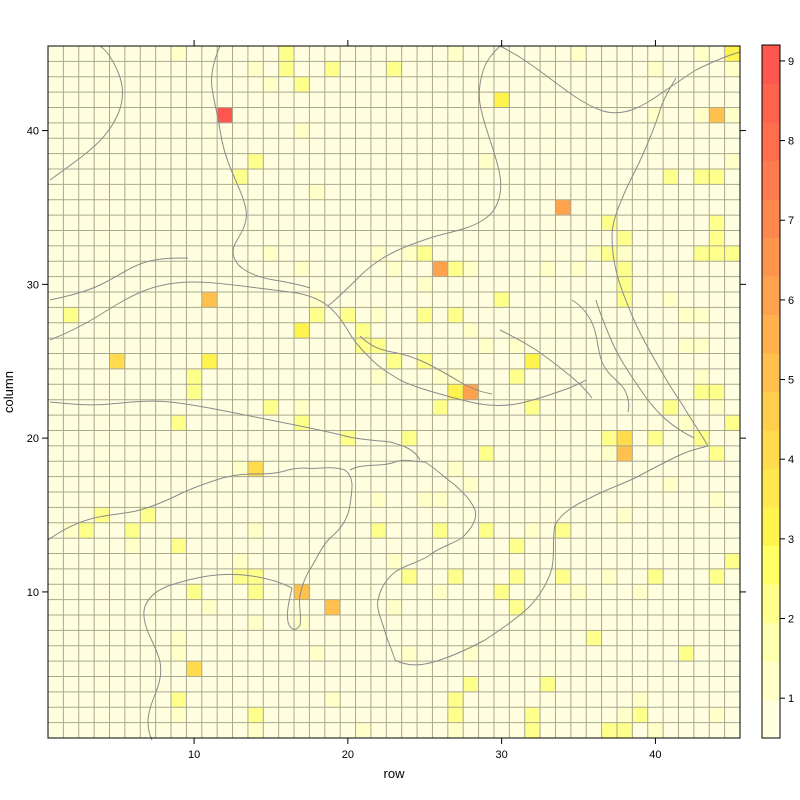 The height and width of the screenshot is (800, 800). I want to click on x-axis-title: row, so click(395, 773).